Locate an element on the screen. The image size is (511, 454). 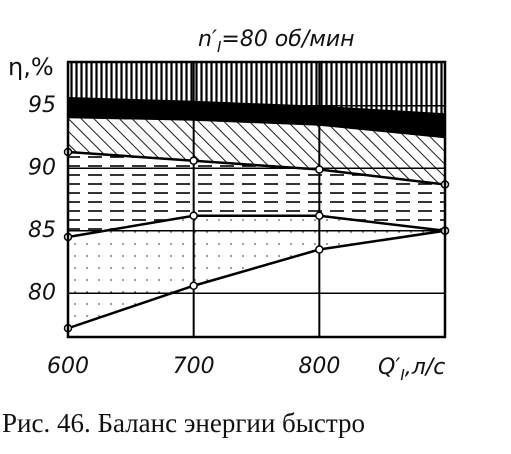
title-symbol: n′ is located at coordinates (207, 39).